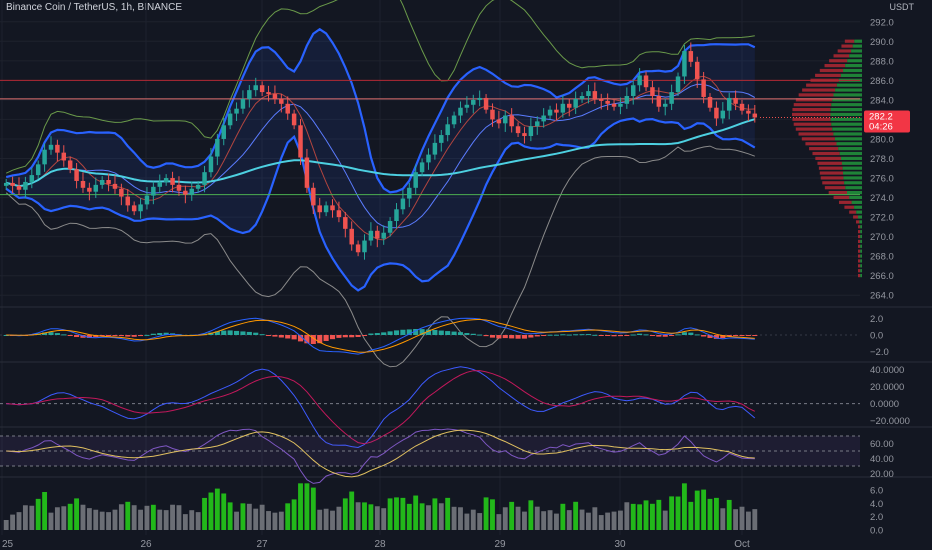  I want to click on price-tick-label: 270.0, so click(882, 237).